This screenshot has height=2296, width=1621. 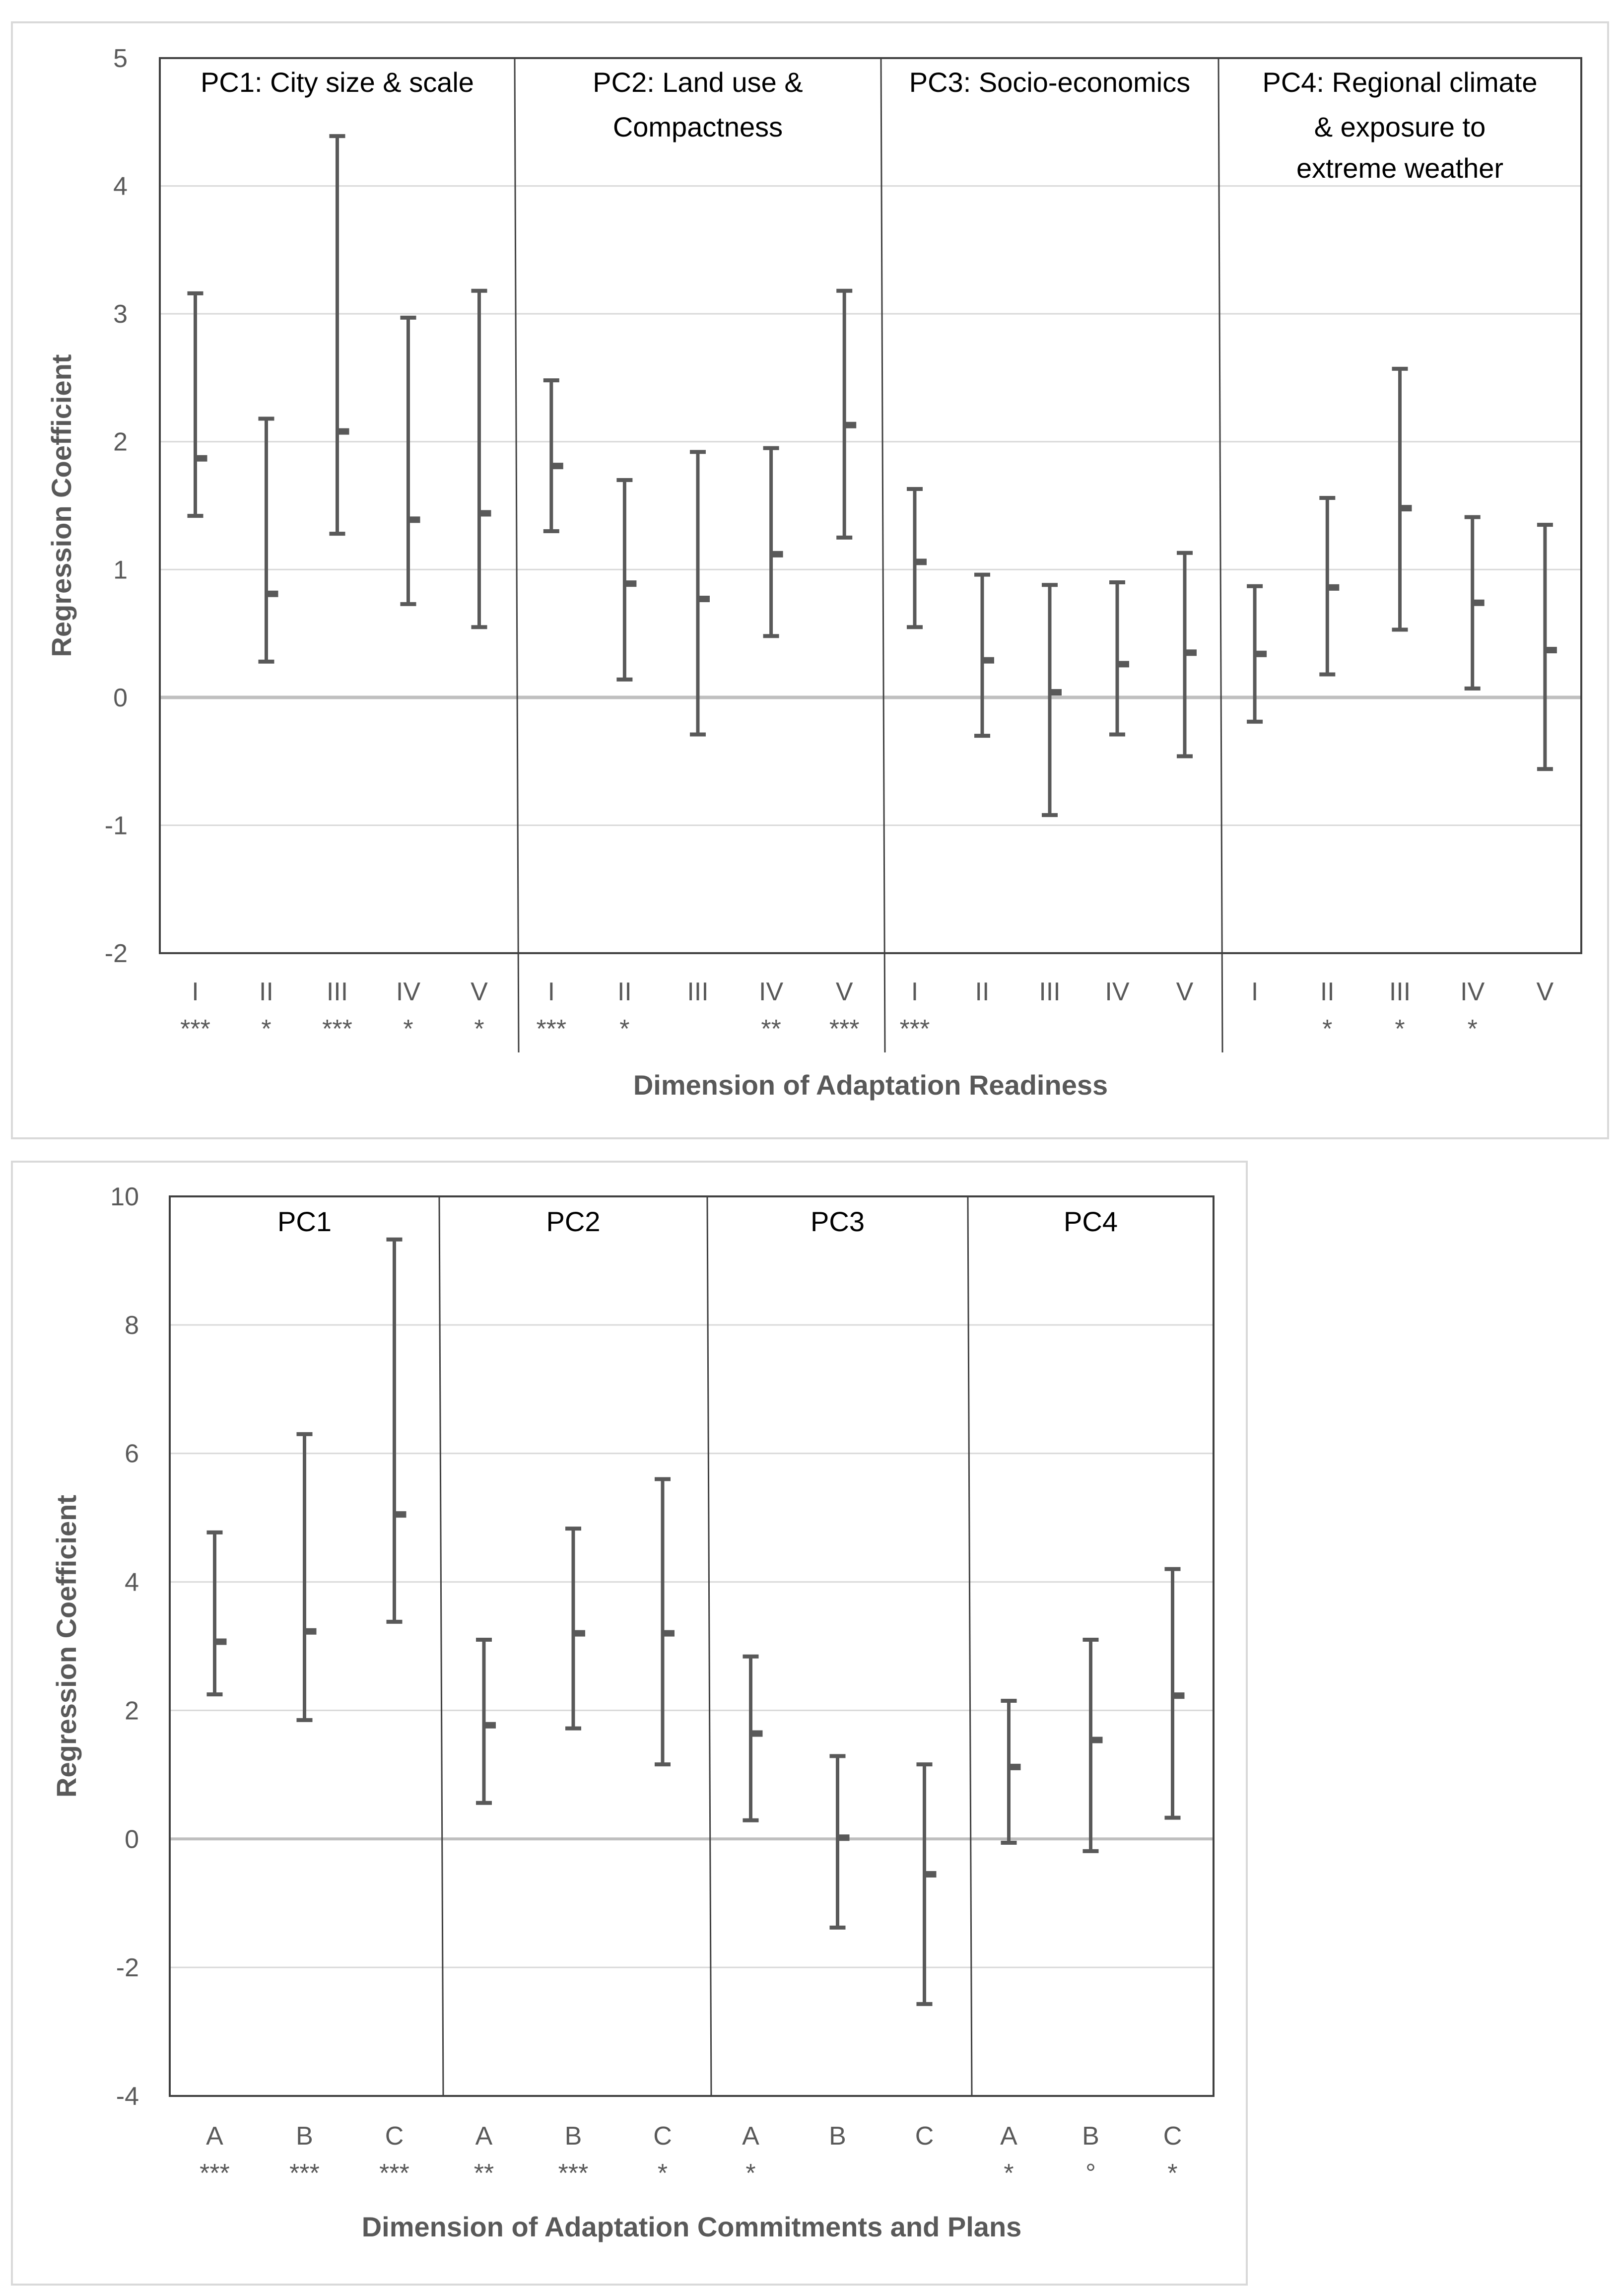 I want to click on panel-pc2-title: PC2, so click(x=573, y=1222).